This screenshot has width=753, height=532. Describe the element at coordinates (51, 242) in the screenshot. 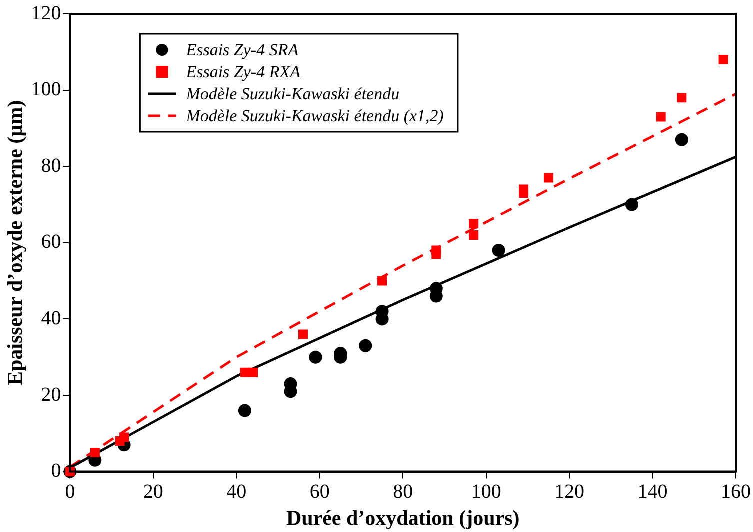

I see `y-tick-label: 60` at that location.